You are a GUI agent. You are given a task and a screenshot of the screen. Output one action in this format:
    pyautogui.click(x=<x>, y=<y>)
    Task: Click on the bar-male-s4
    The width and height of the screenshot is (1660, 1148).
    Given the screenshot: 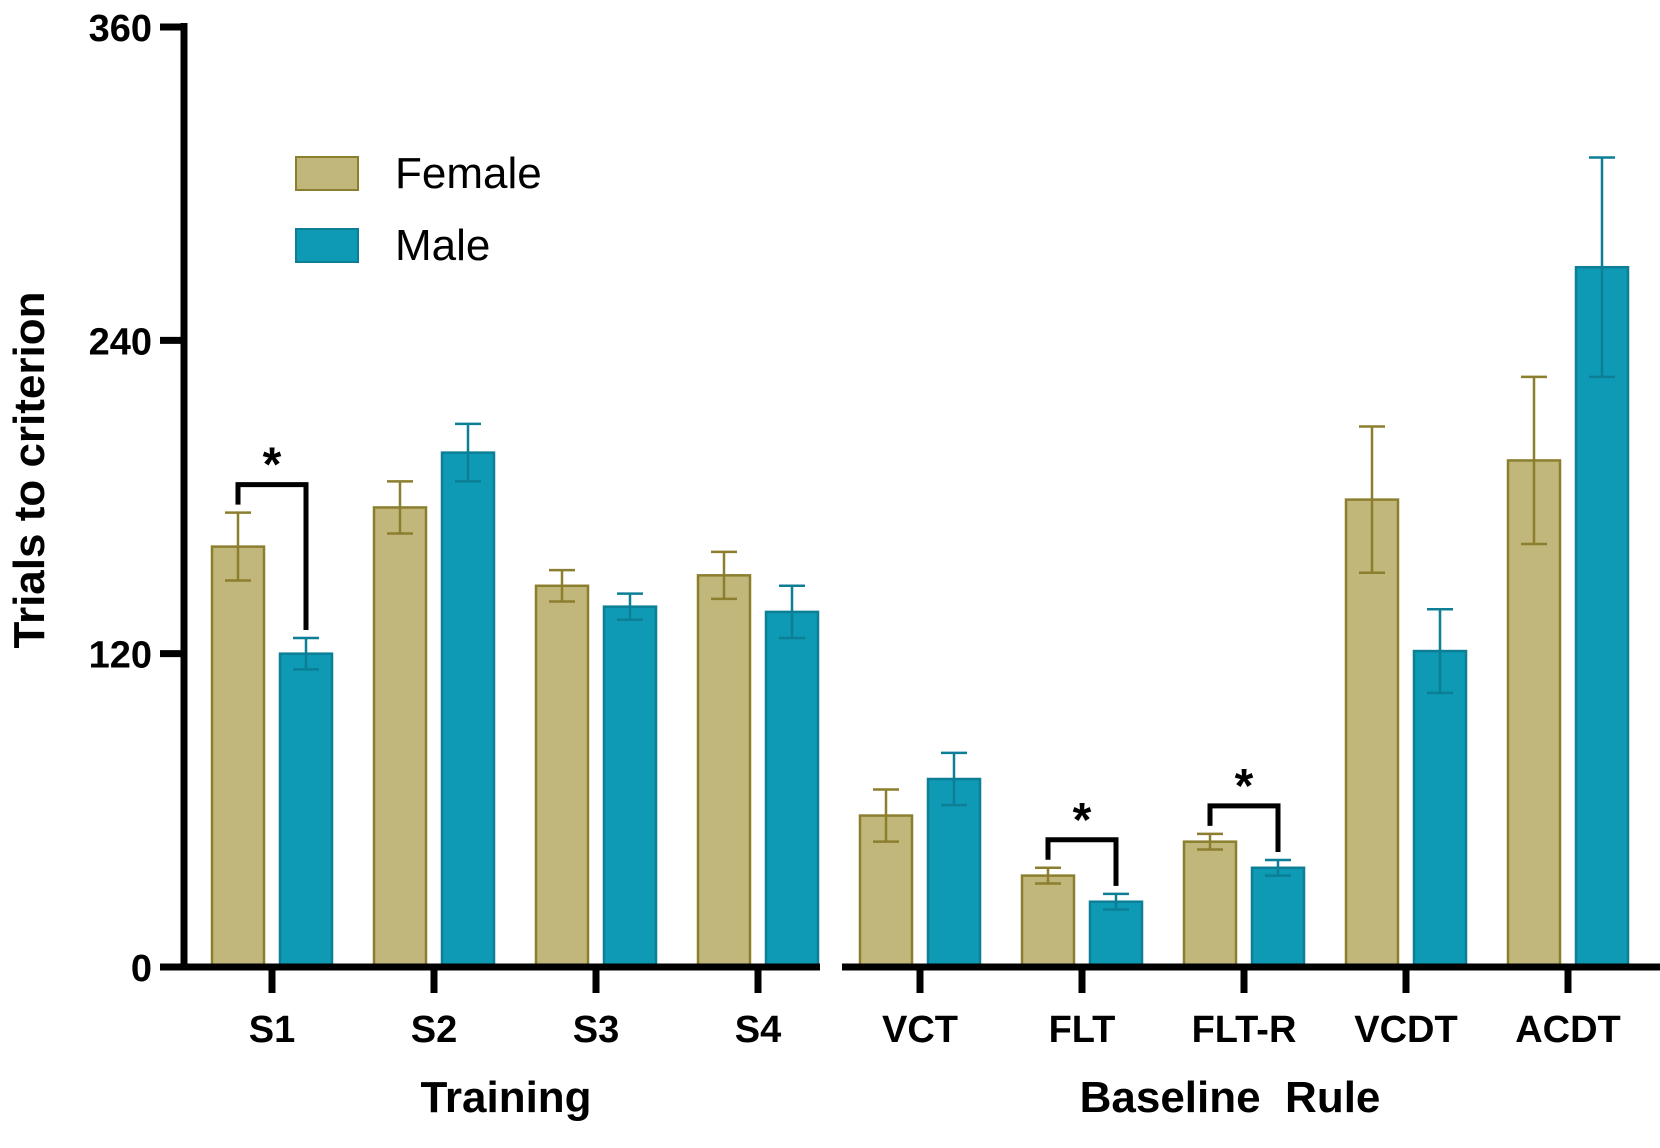 What is the action you would take?
    pyautogui.click(x=792, y=789)
    